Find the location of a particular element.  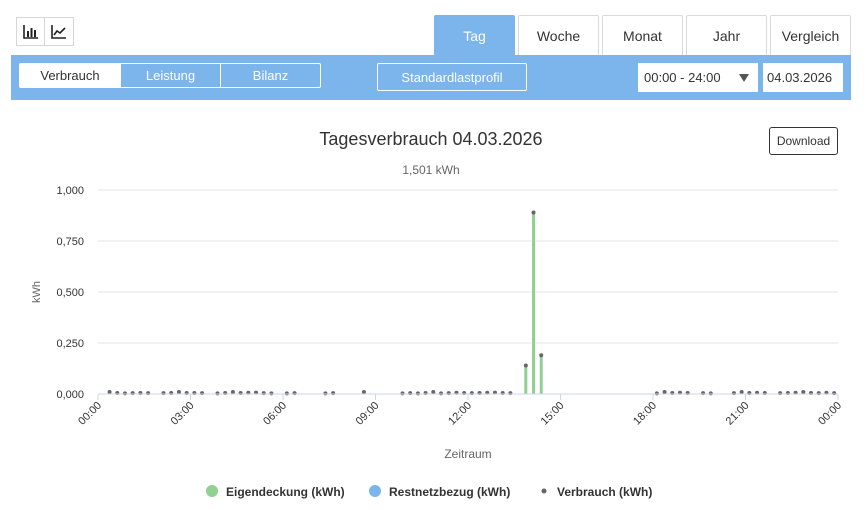

x-tick-label: 15:00 is located at coordinates (553, 414).